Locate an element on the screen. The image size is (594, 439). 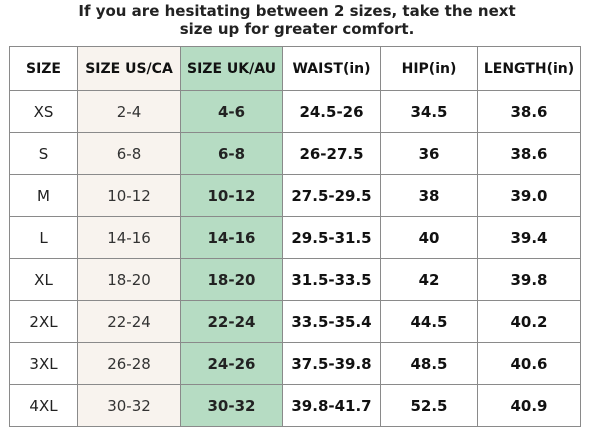
table-row: 2XL 22-24 22-24 33.5-35.4 44.5 40.2 is located at coordinates (295, 321).